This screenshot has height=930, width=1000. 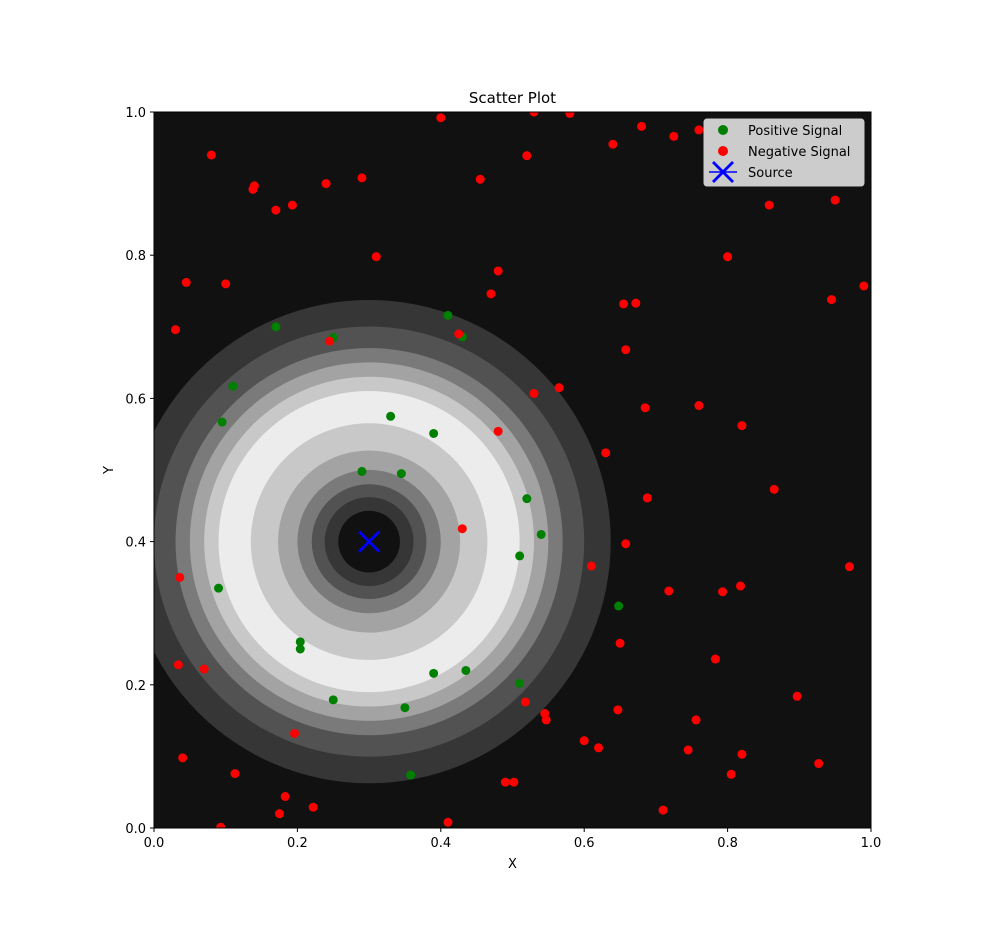 What do you see at coordinates (795, 131) in the screenshot?
I see `legend-positive-label: Positive Signal` at bounding box center [795, 131].